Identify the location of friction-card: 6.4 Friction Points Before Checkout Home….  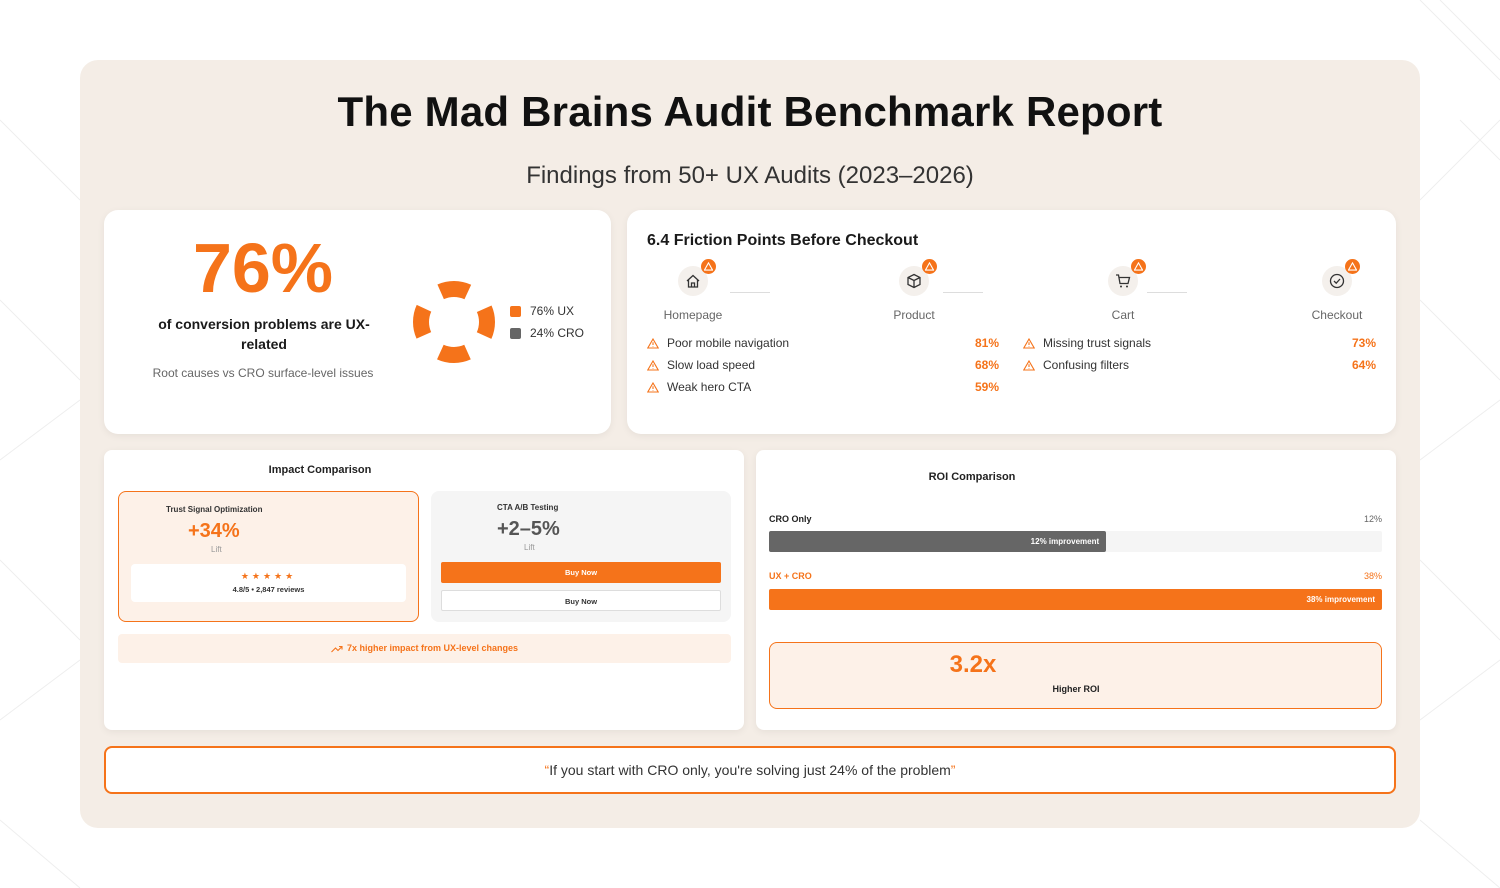
(1011, 322).